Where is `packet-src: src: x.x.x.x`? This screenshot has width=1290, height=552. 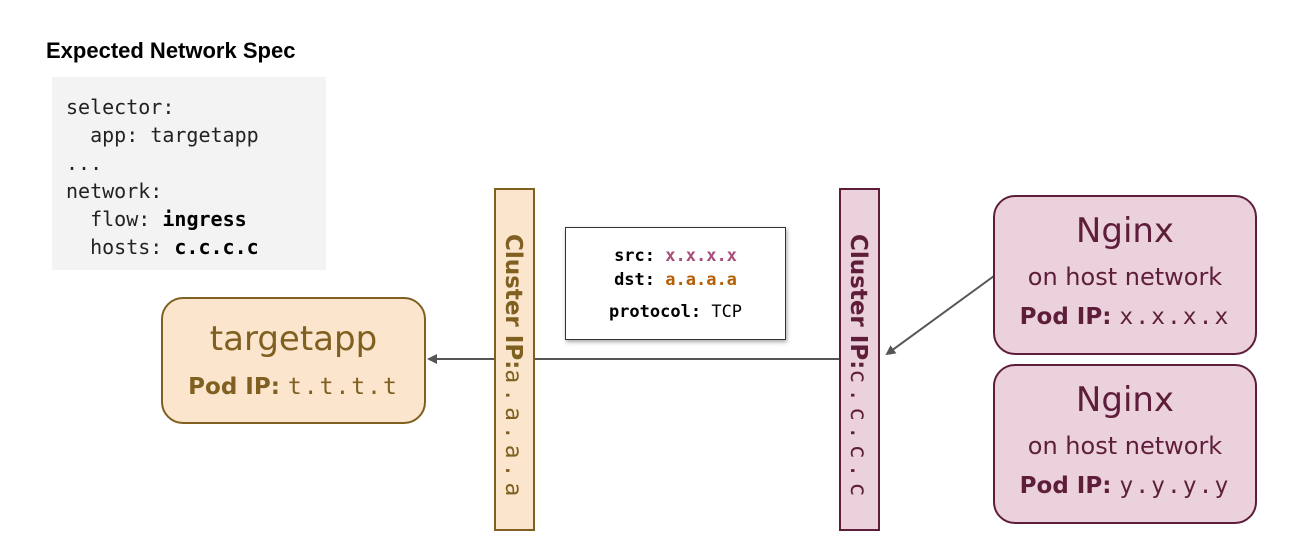 packet-src: src: x.x.x.x is located at coordinates (675, 256).